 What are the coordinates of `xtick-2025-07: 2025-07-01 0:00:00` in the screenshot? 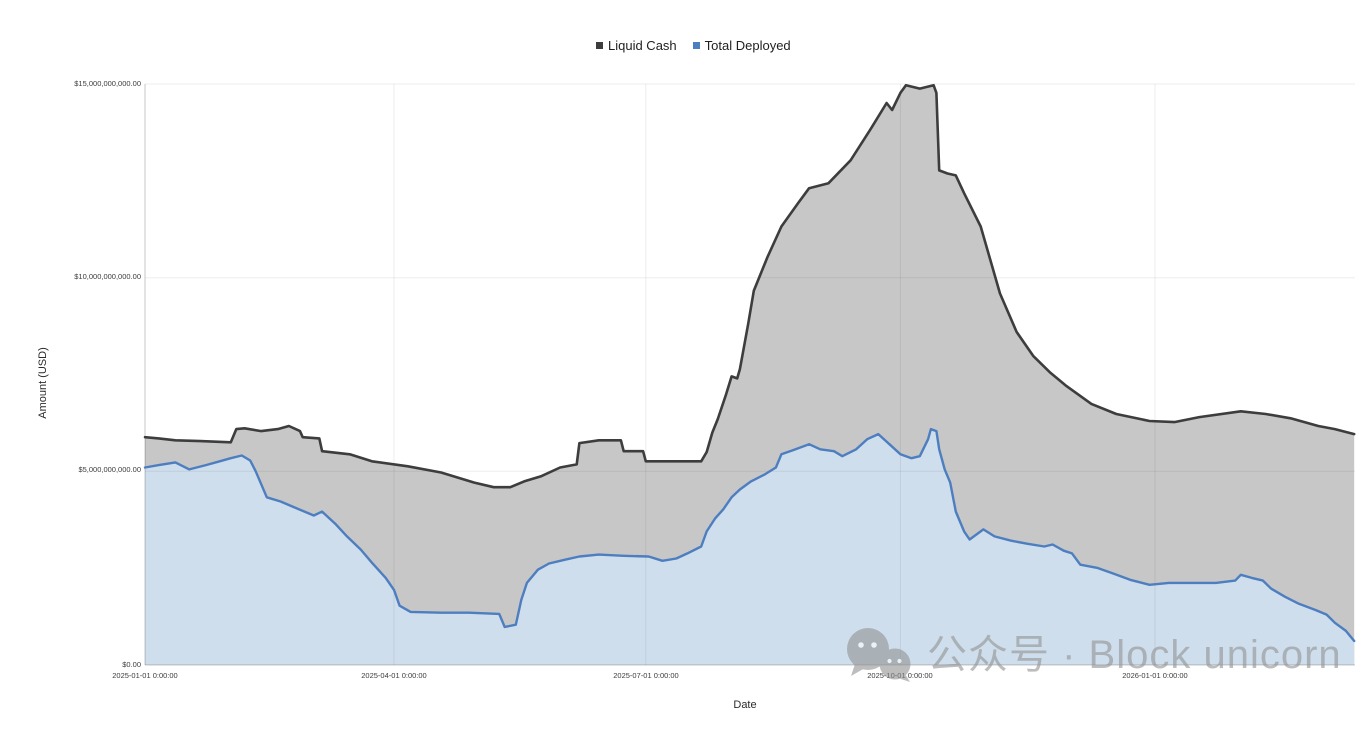 It's located at (646, 675).